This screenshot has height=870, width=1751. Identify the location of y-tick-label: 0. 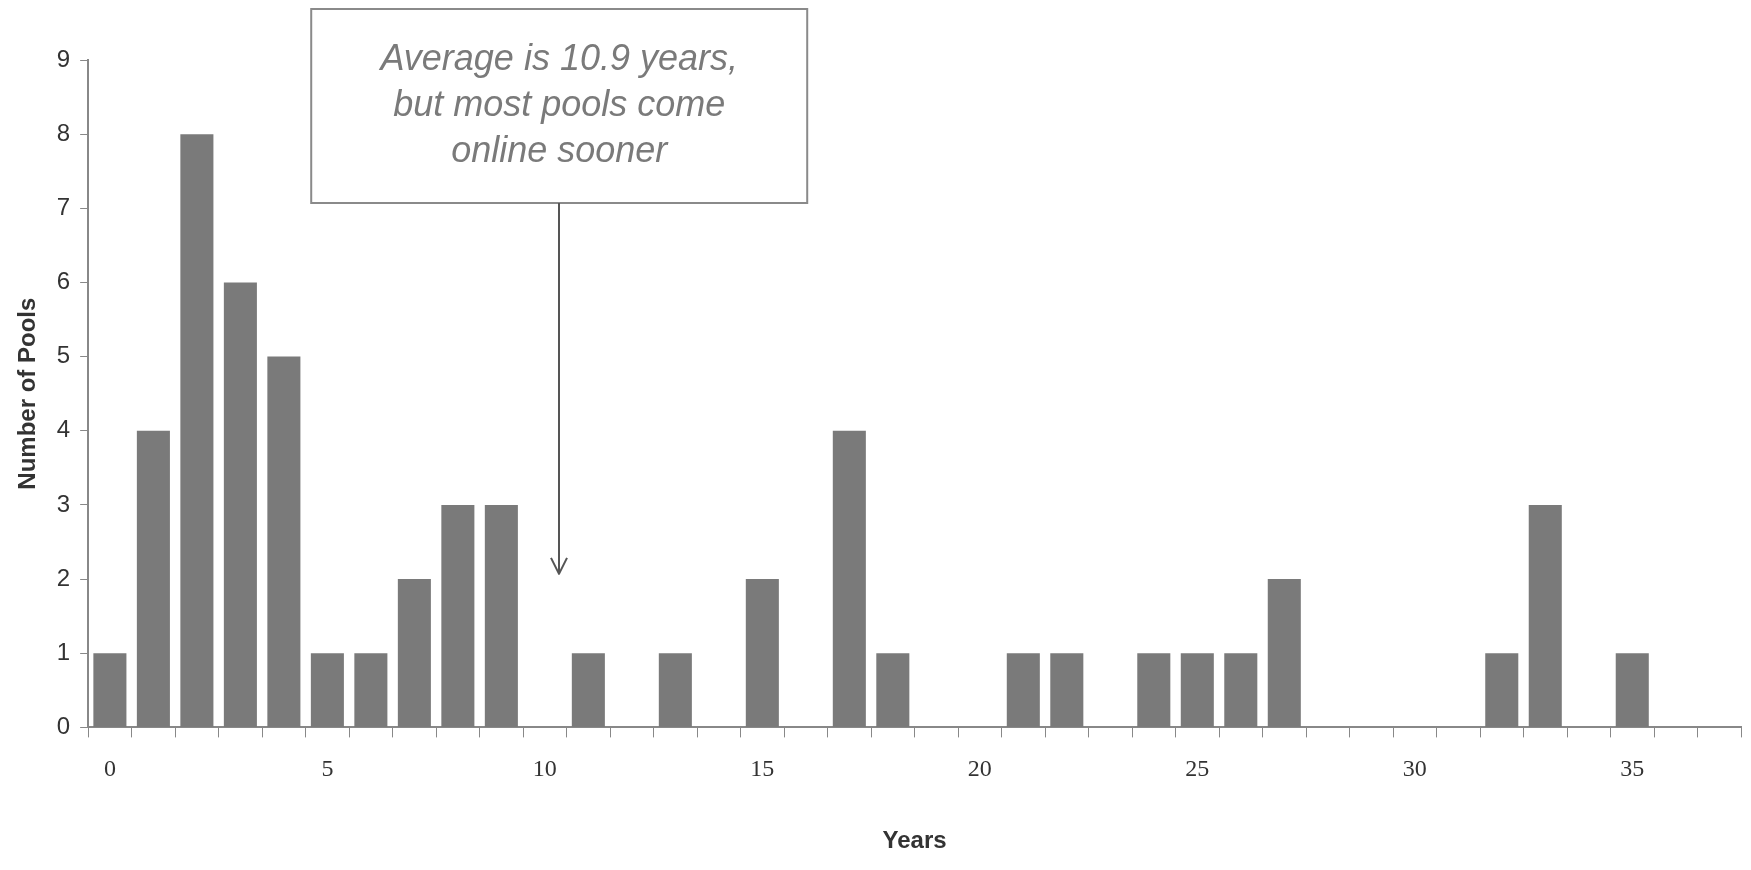
(63, 726).